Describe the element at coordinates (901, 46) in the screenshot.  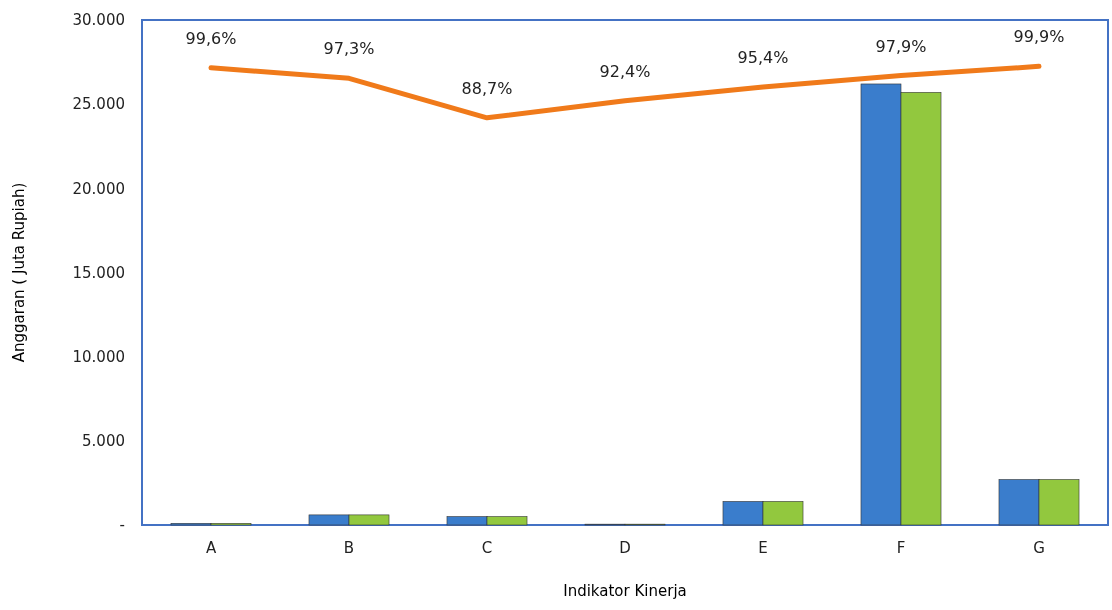
I see `data-label: 97,9%` at that location.